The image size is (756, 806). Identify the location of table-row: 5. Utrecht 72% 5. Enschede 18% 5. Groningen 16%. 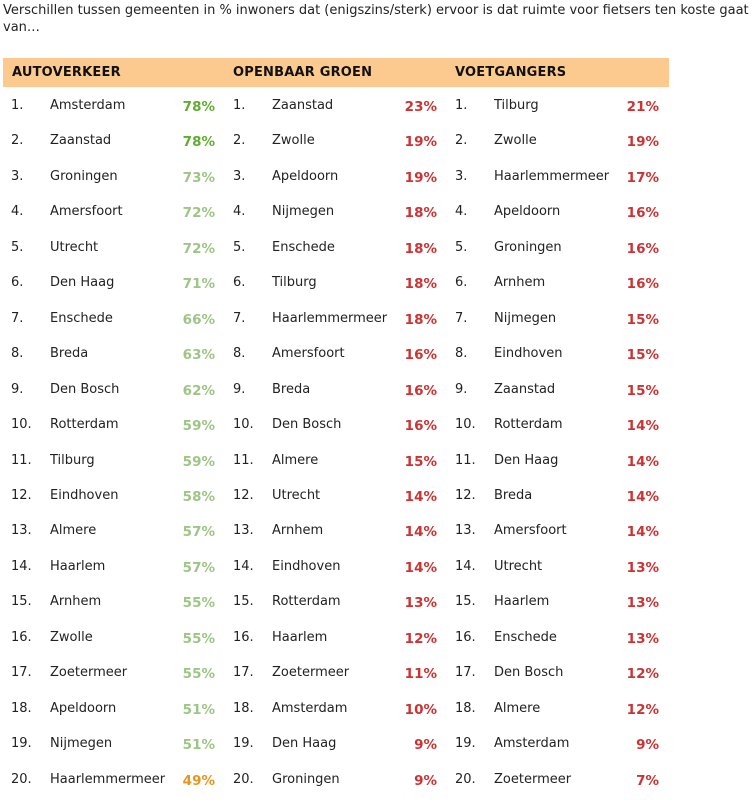
(378, 256).